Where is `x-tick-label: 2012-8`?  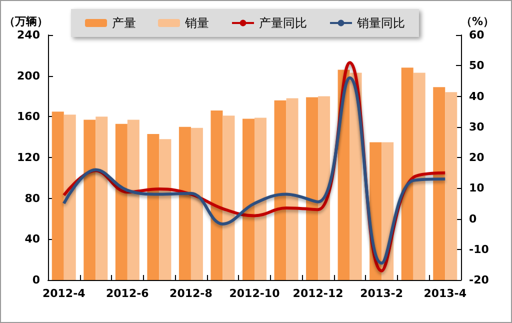 x-tick-label: 2012-8 is located at coordinates (191, 293).